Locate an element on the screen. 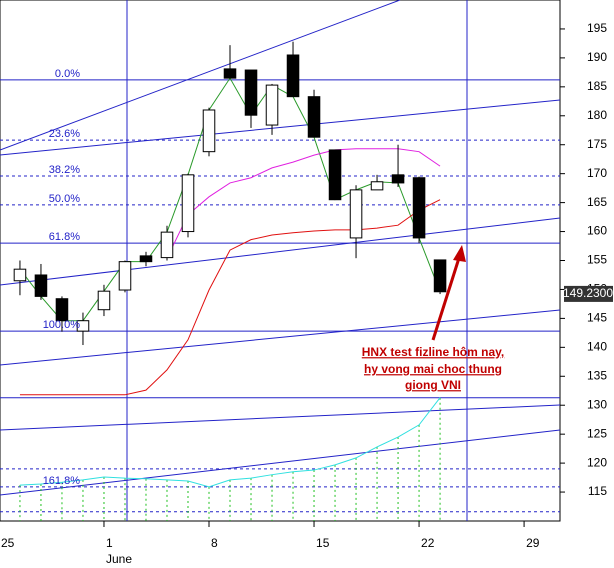 The image size is (614, 568). last-price-label: 149.2300 is located at coordinates (588, 293).